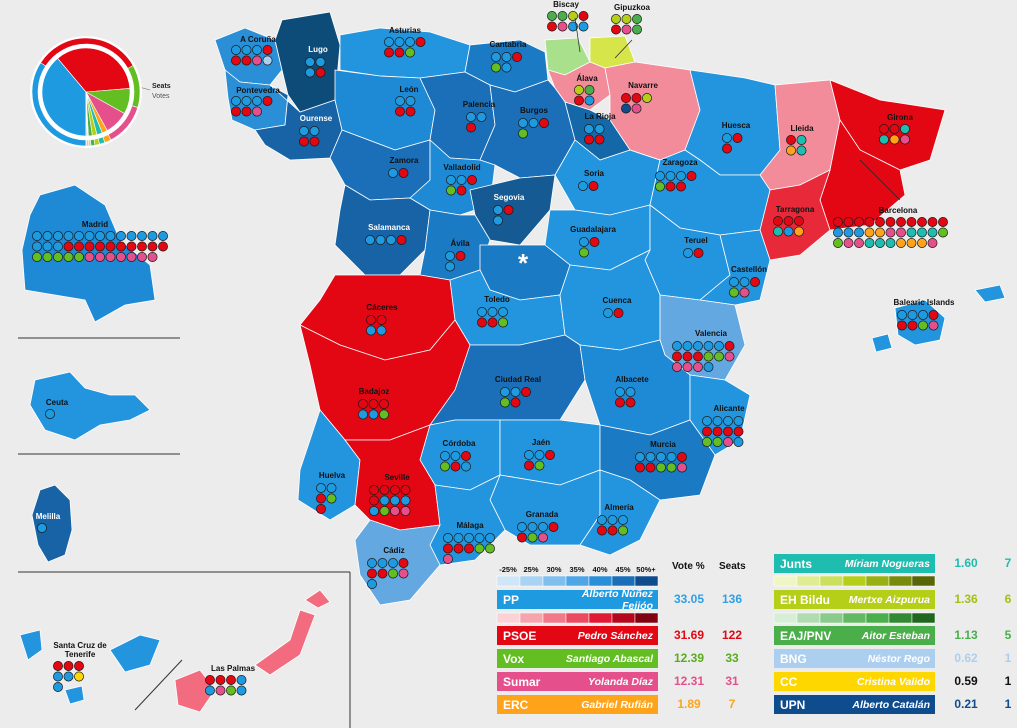 This screenshot has width=1017, height=728. I want to click on seat-ciudad-real-pp, so click(505, 392).